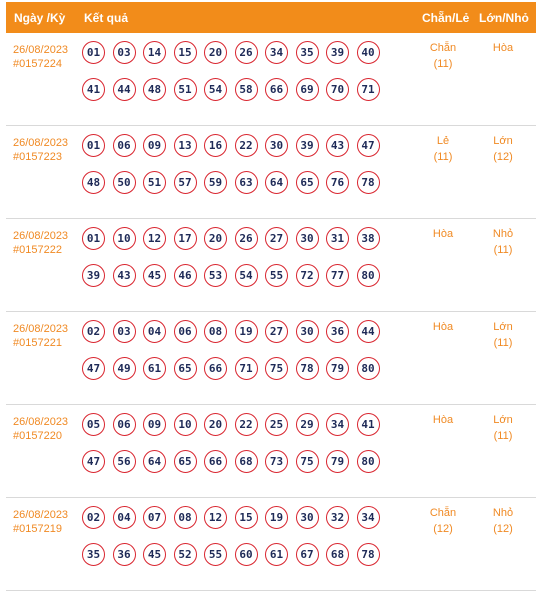  I want to click on draw-id: #0157219, so click(37, 529).